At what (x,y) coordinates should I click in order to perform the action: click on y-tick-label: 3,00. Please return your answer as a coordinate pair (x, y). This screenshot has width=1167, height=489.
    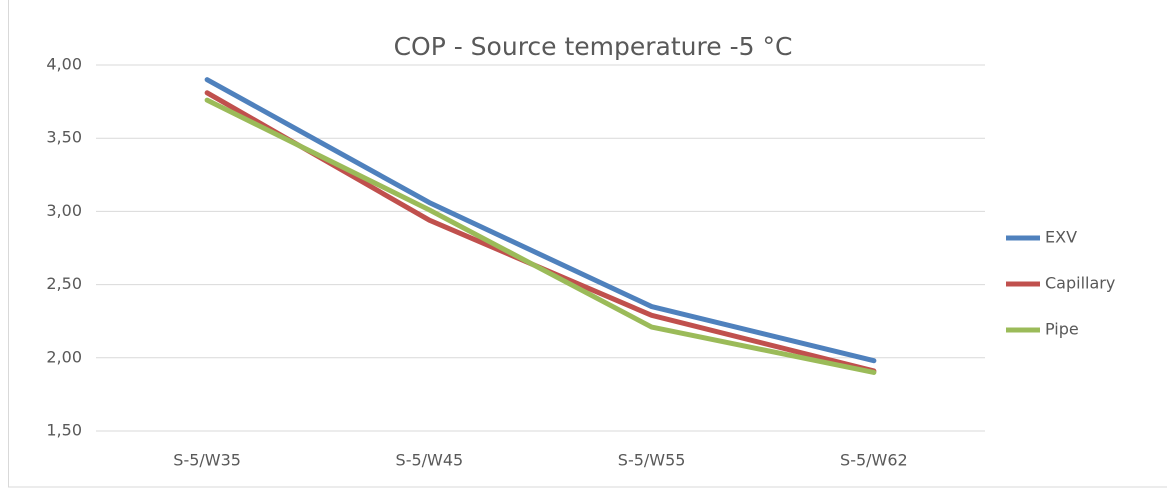
    Looking at the image, I should click on (64, 210).